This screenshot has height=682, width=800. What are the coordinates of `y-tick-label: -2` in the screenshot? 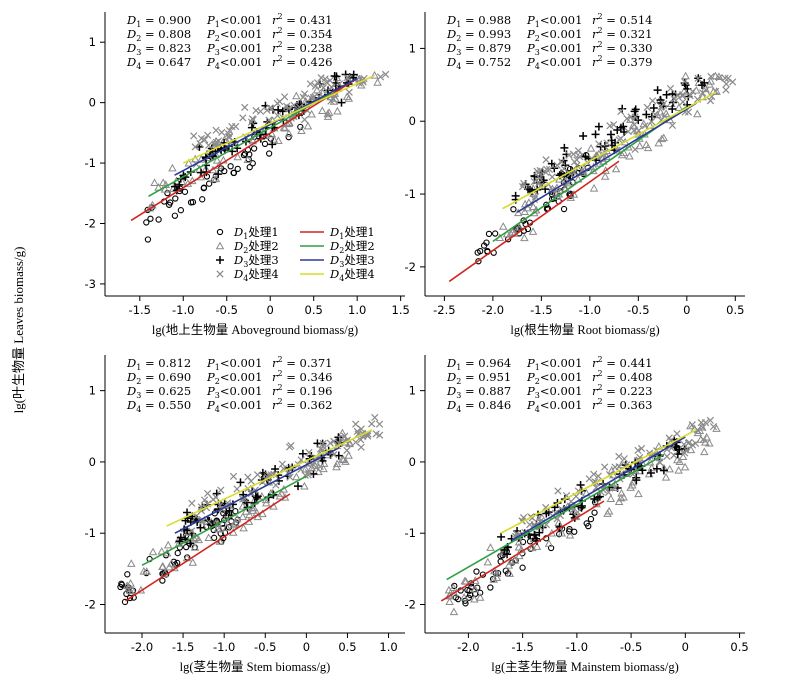 It's located at (90, 223).